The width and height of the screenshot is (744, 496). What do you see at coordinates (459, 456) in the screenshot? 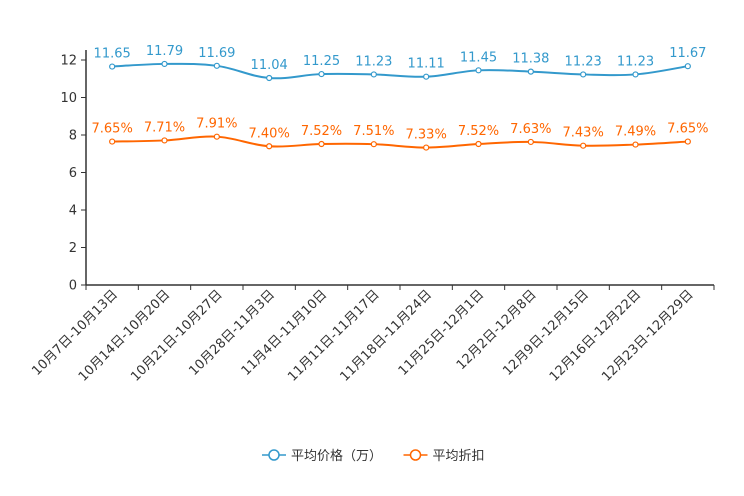
I see `legend-label: 平均折扣` at bounding box center [459, 456].